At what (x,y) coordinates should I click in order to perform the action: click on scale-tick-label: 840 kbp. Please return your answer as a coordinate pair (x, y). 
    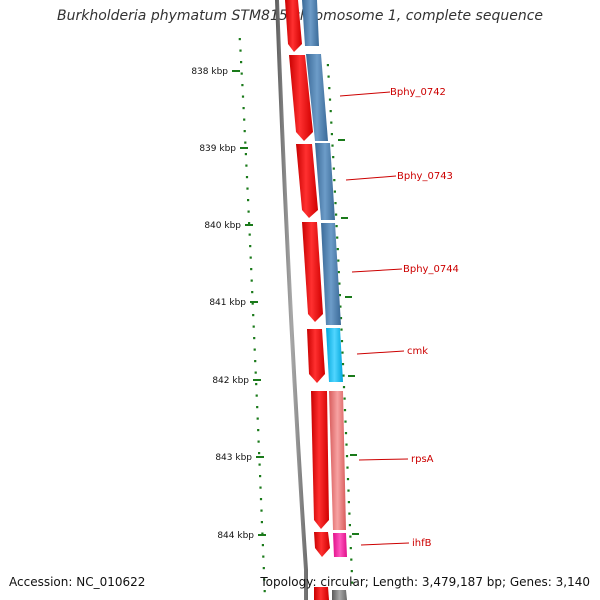
    Looking at the image, I should click on (222, 226).